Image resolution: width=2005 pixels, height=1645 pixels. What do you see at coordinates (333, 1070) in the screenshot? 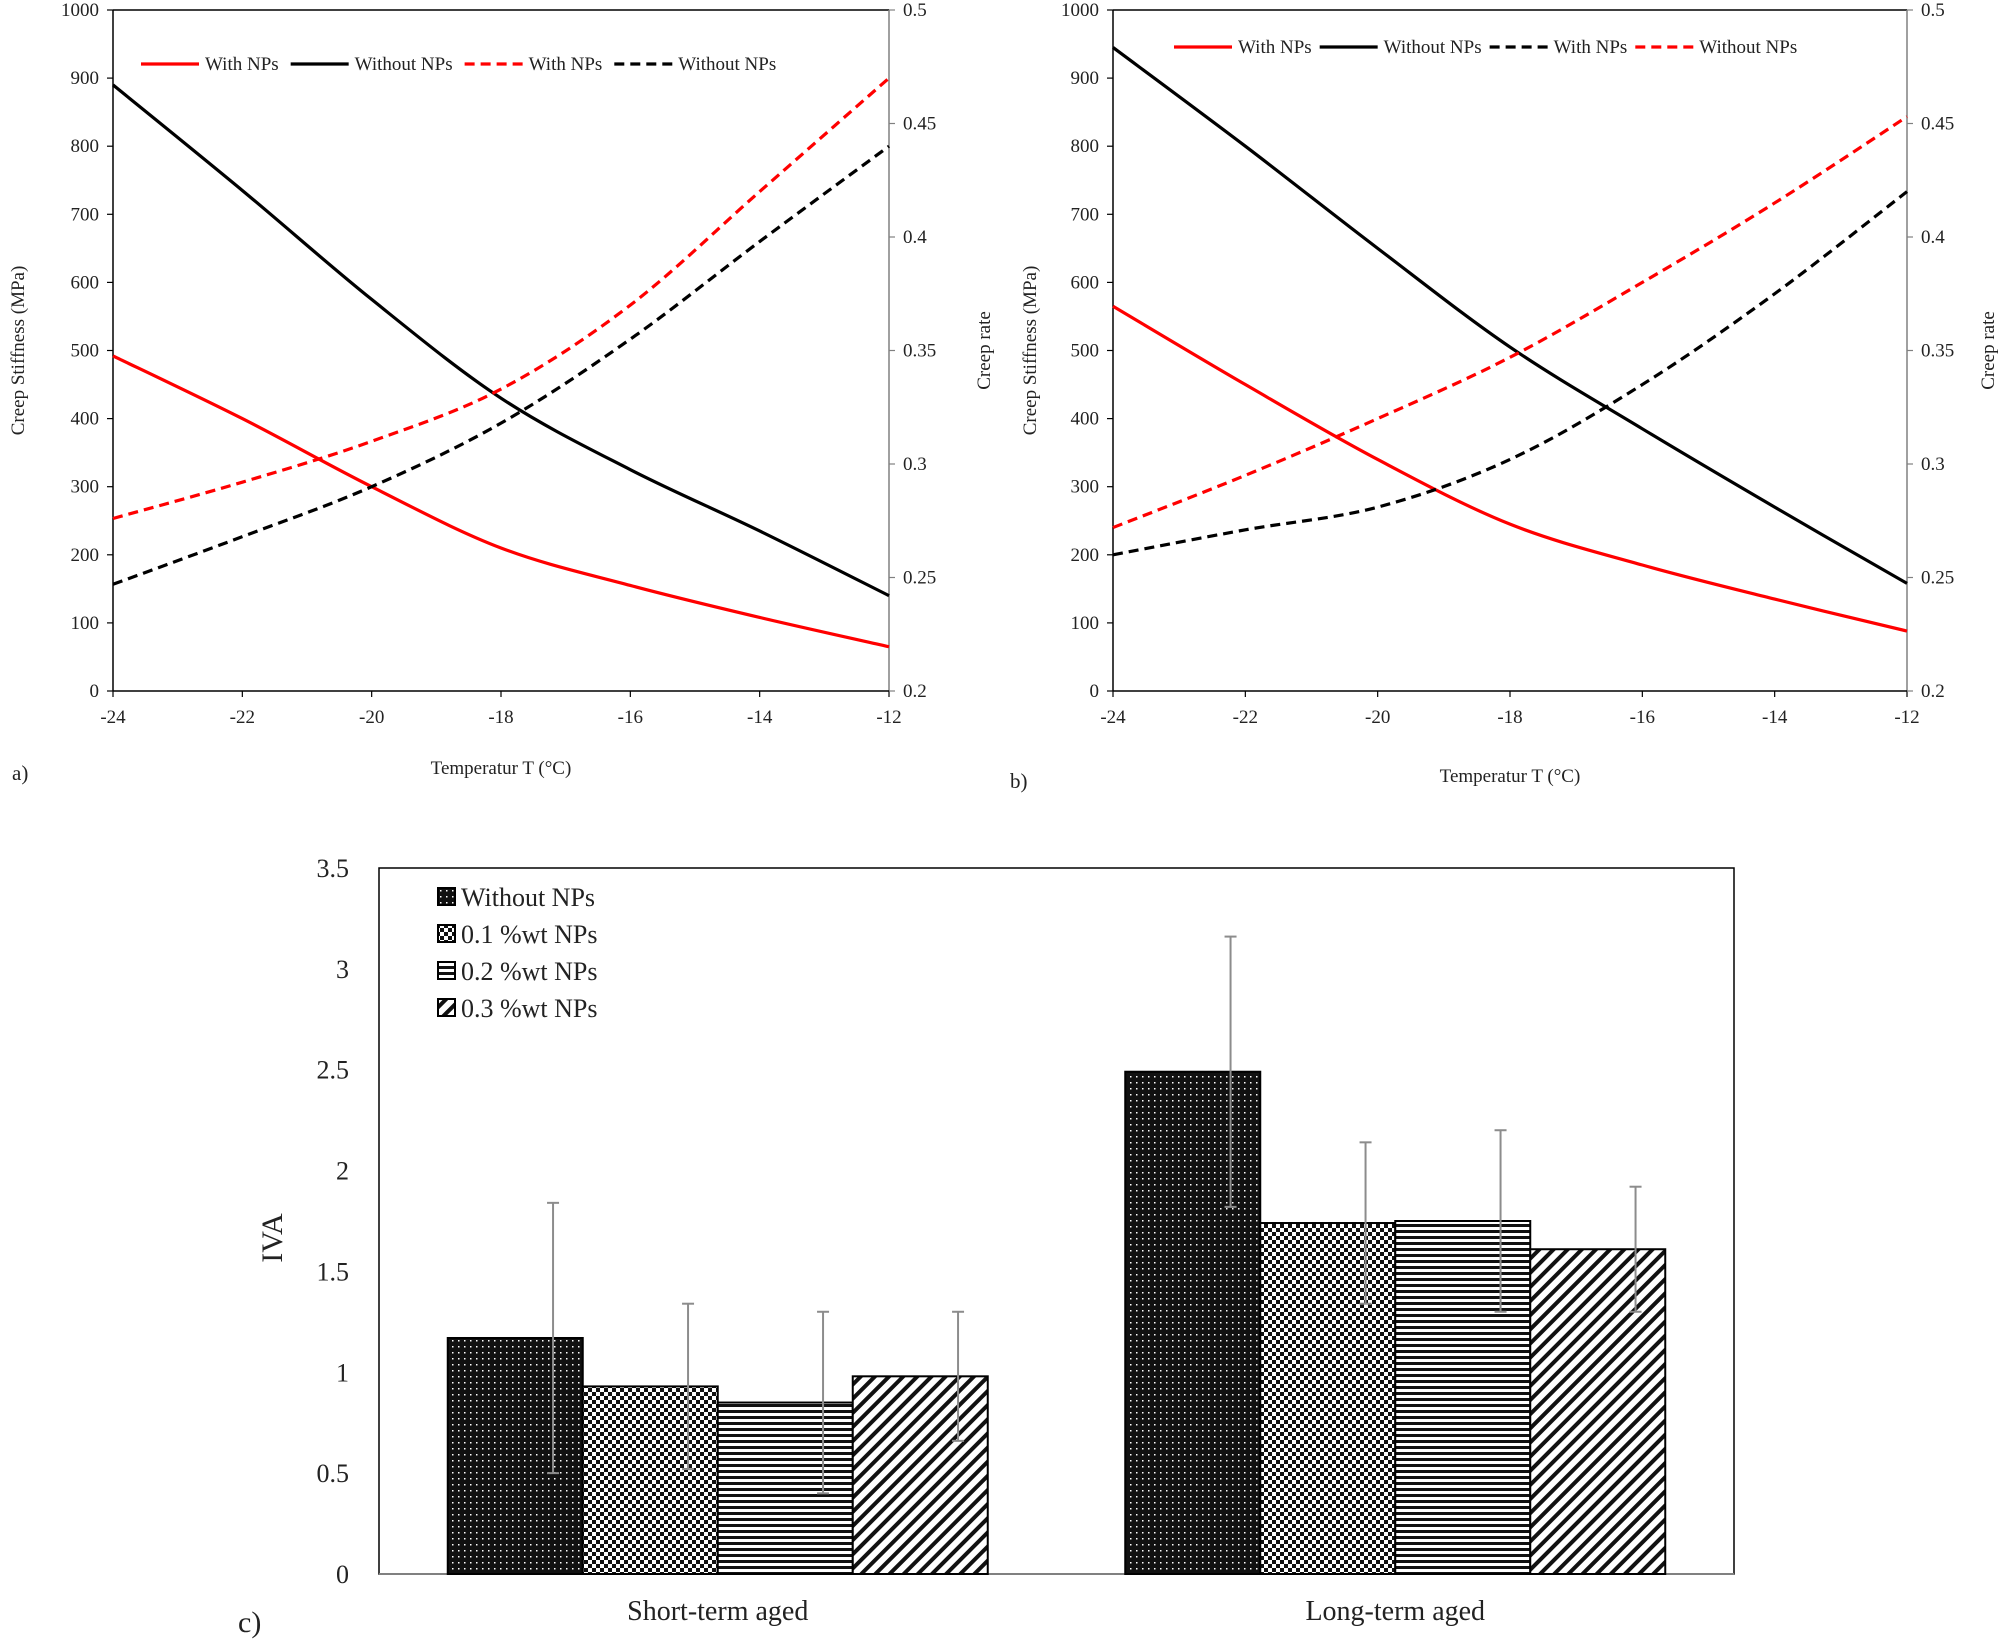
I see `y-tick-label: 2.5` at bounding box center [333, 1070].